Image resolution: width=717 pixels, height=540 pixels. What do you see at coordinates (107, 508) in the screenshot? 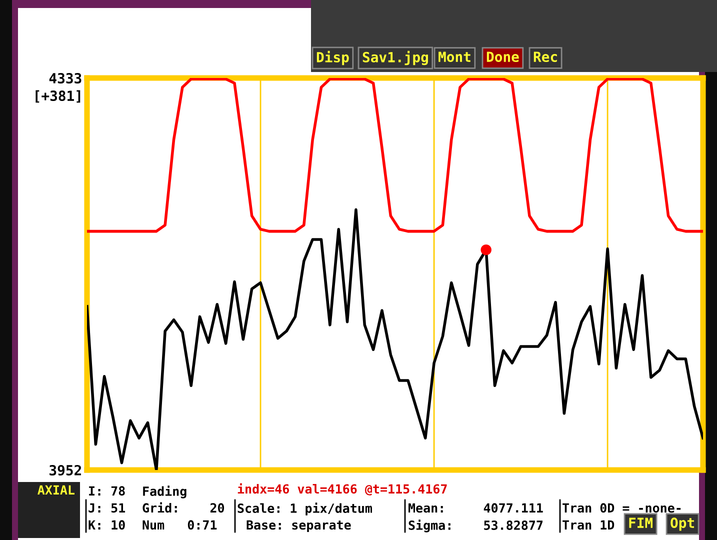
I see `text: J: 51` at bounding box center [107, 508].